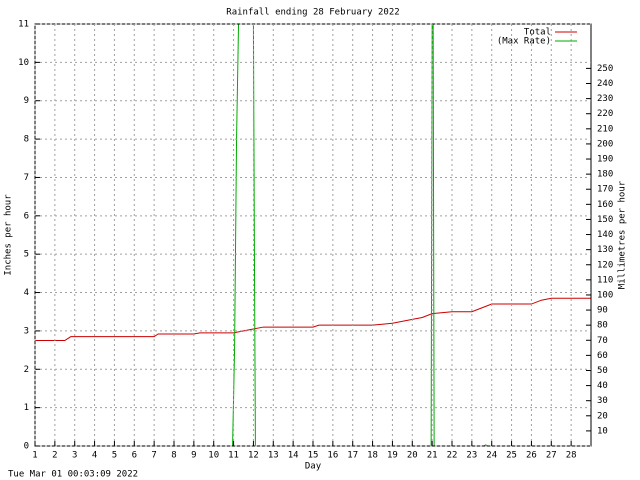  What do you see at coordinates (602, 386) in the screenshot?
I see `y2-tick-label: 40` at bounding box center [602, 386].